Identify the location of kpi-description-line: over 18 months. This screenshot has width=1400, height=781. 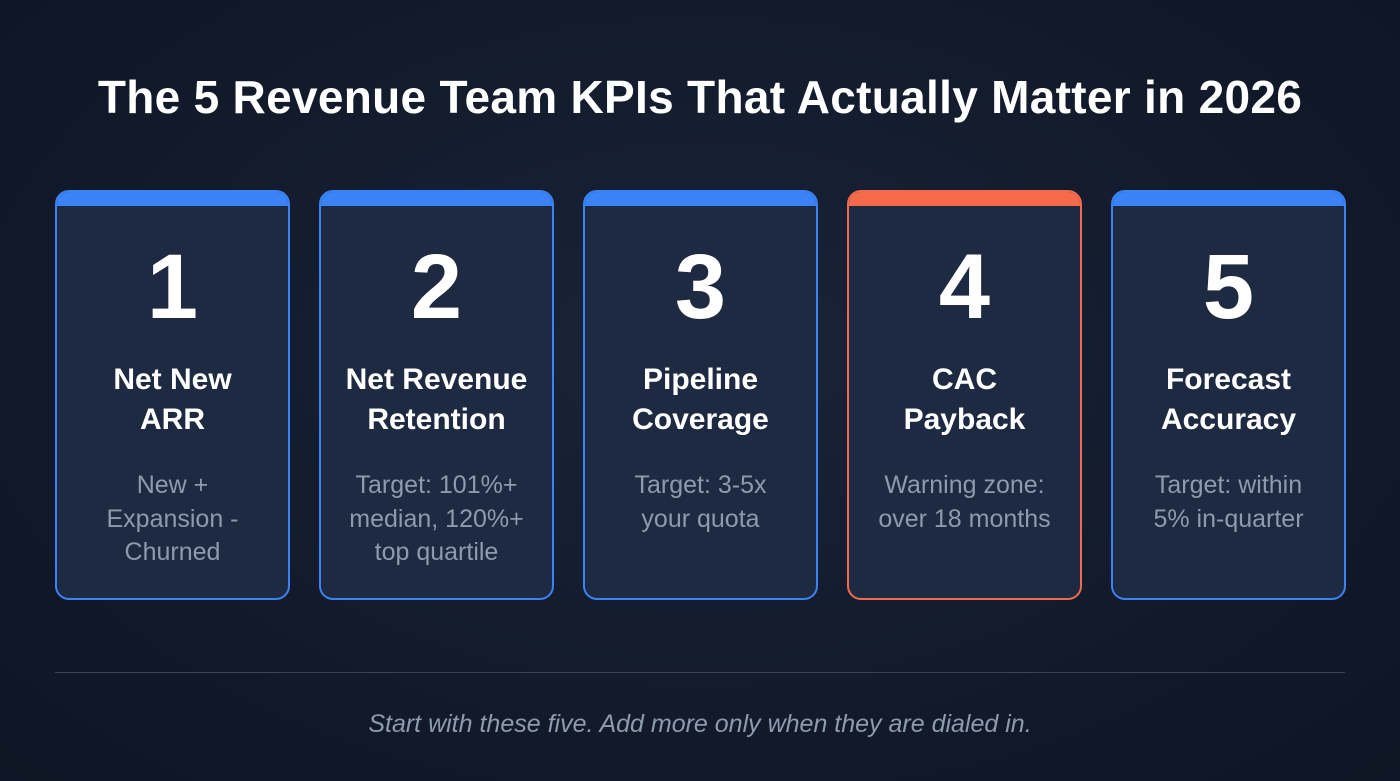
(964, 518).